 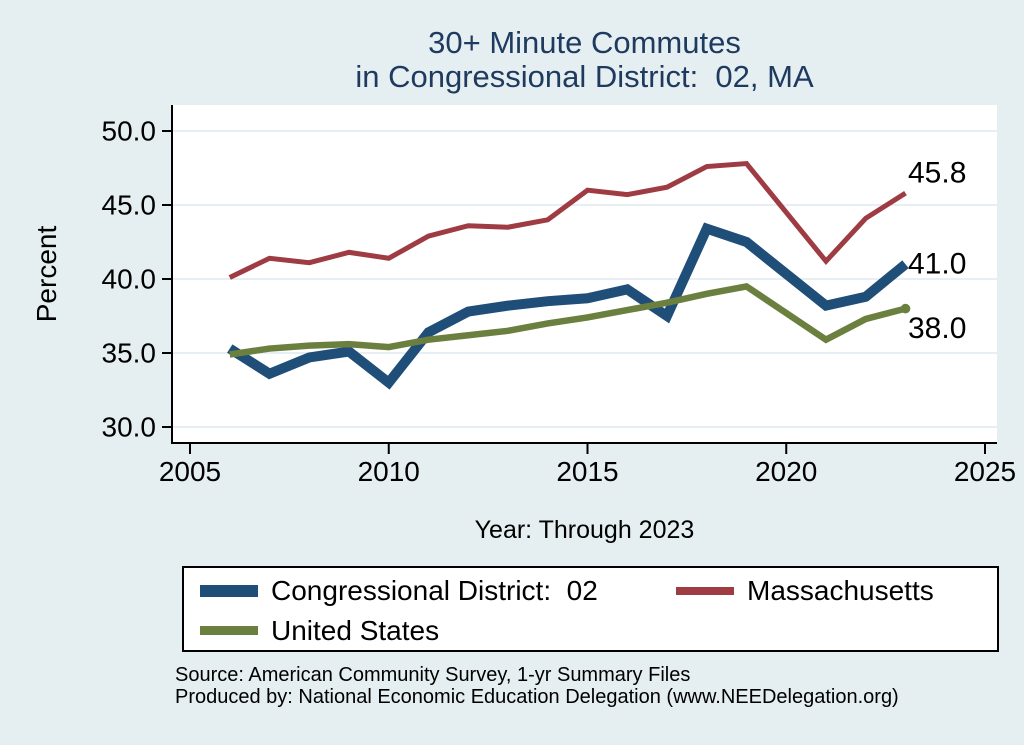 What do you see at coordinates (190, 471) in the screenshot?
I see `x-tick-label: 2005` at bounding box center [190, 471].